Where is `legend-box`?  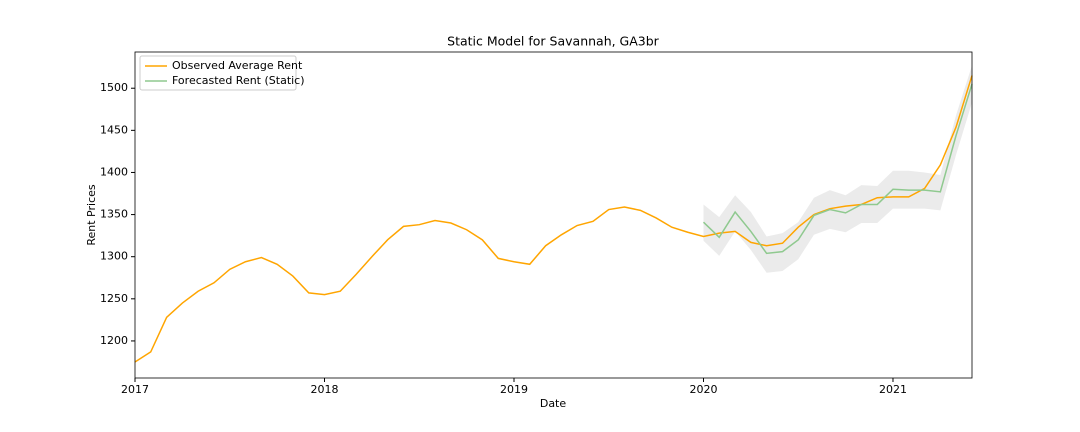 legend-box is located at coordinates (218, 73).